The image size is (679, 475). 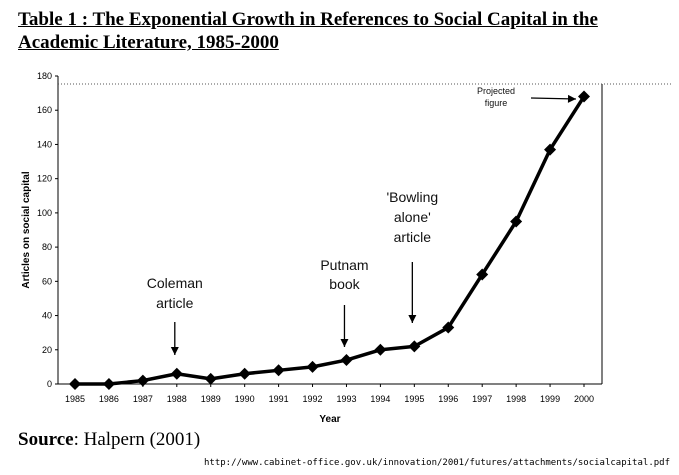 What do you see at coordinates (44, 76) in the screenshot?
I see `y-tick-label: 180` at bounding box center [44, 76].